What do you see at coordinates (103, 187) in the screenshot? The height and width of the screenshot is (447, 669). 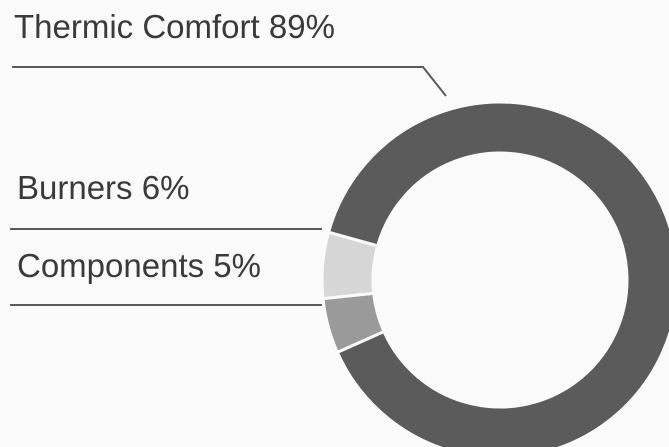 I see `slice-label-burners: Burners 6%` at bounding box center [103, 187].